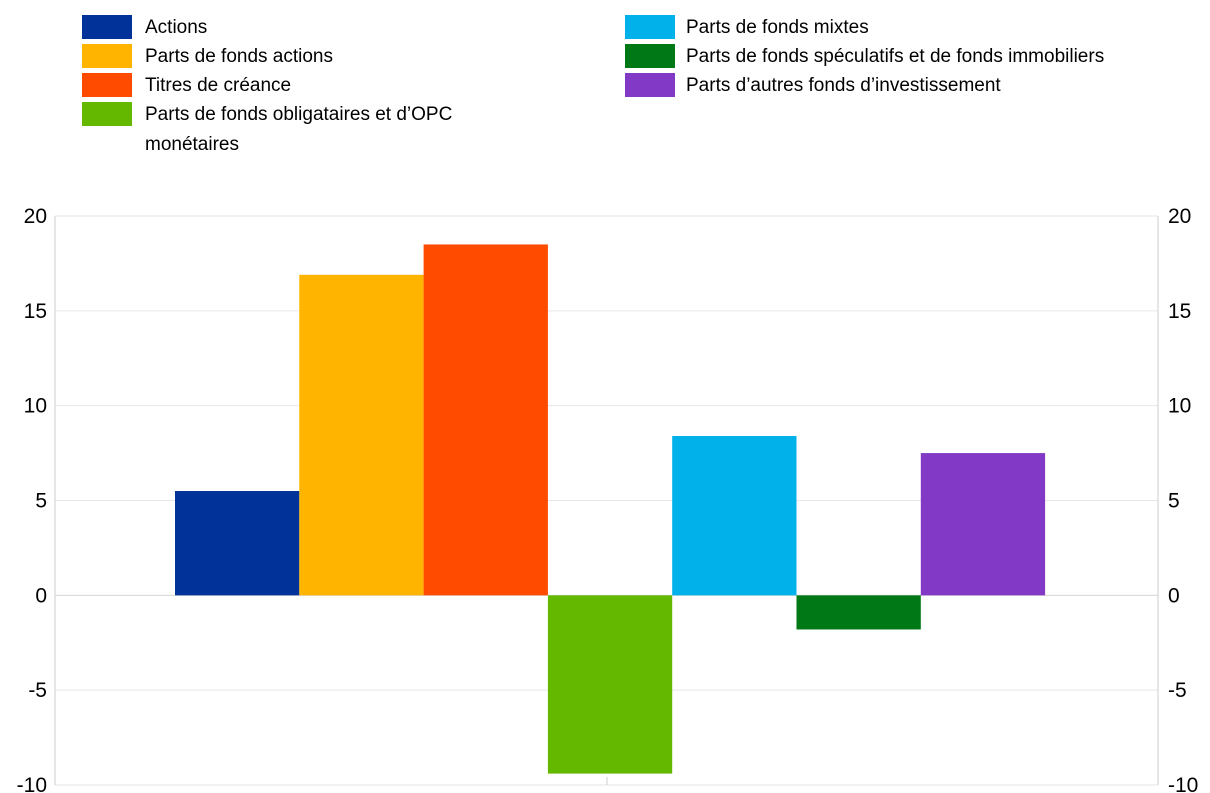 The image size is (1210, 793). Describe the element at coordinates (777, 27) in the screenshot. I see `legend-label: Parts de fonds mixtes` at that location.